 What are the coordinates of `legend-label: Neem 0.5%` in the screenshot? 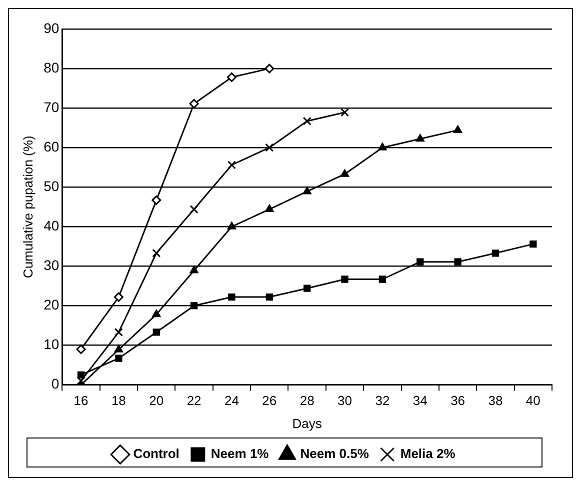 It's located at (335, 454).